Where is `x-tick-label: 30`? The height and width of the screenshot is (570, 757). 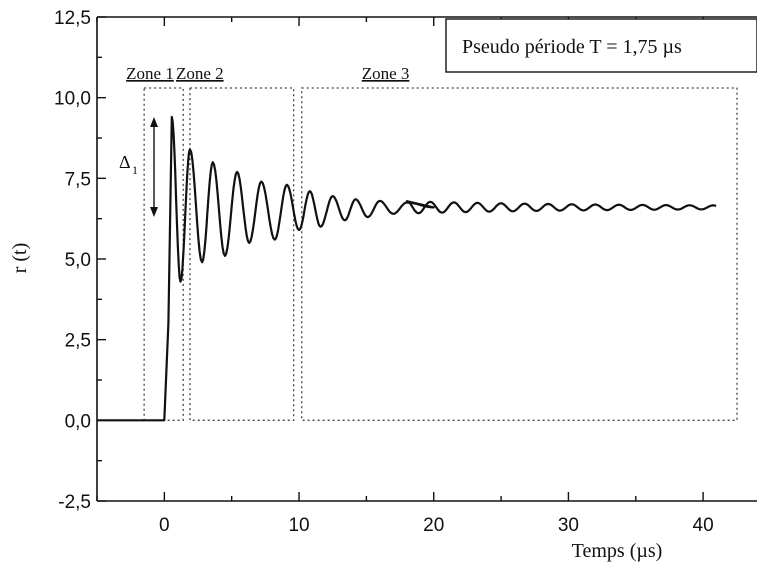 x-tick-label: 30 is located at coordinates (568, 525).